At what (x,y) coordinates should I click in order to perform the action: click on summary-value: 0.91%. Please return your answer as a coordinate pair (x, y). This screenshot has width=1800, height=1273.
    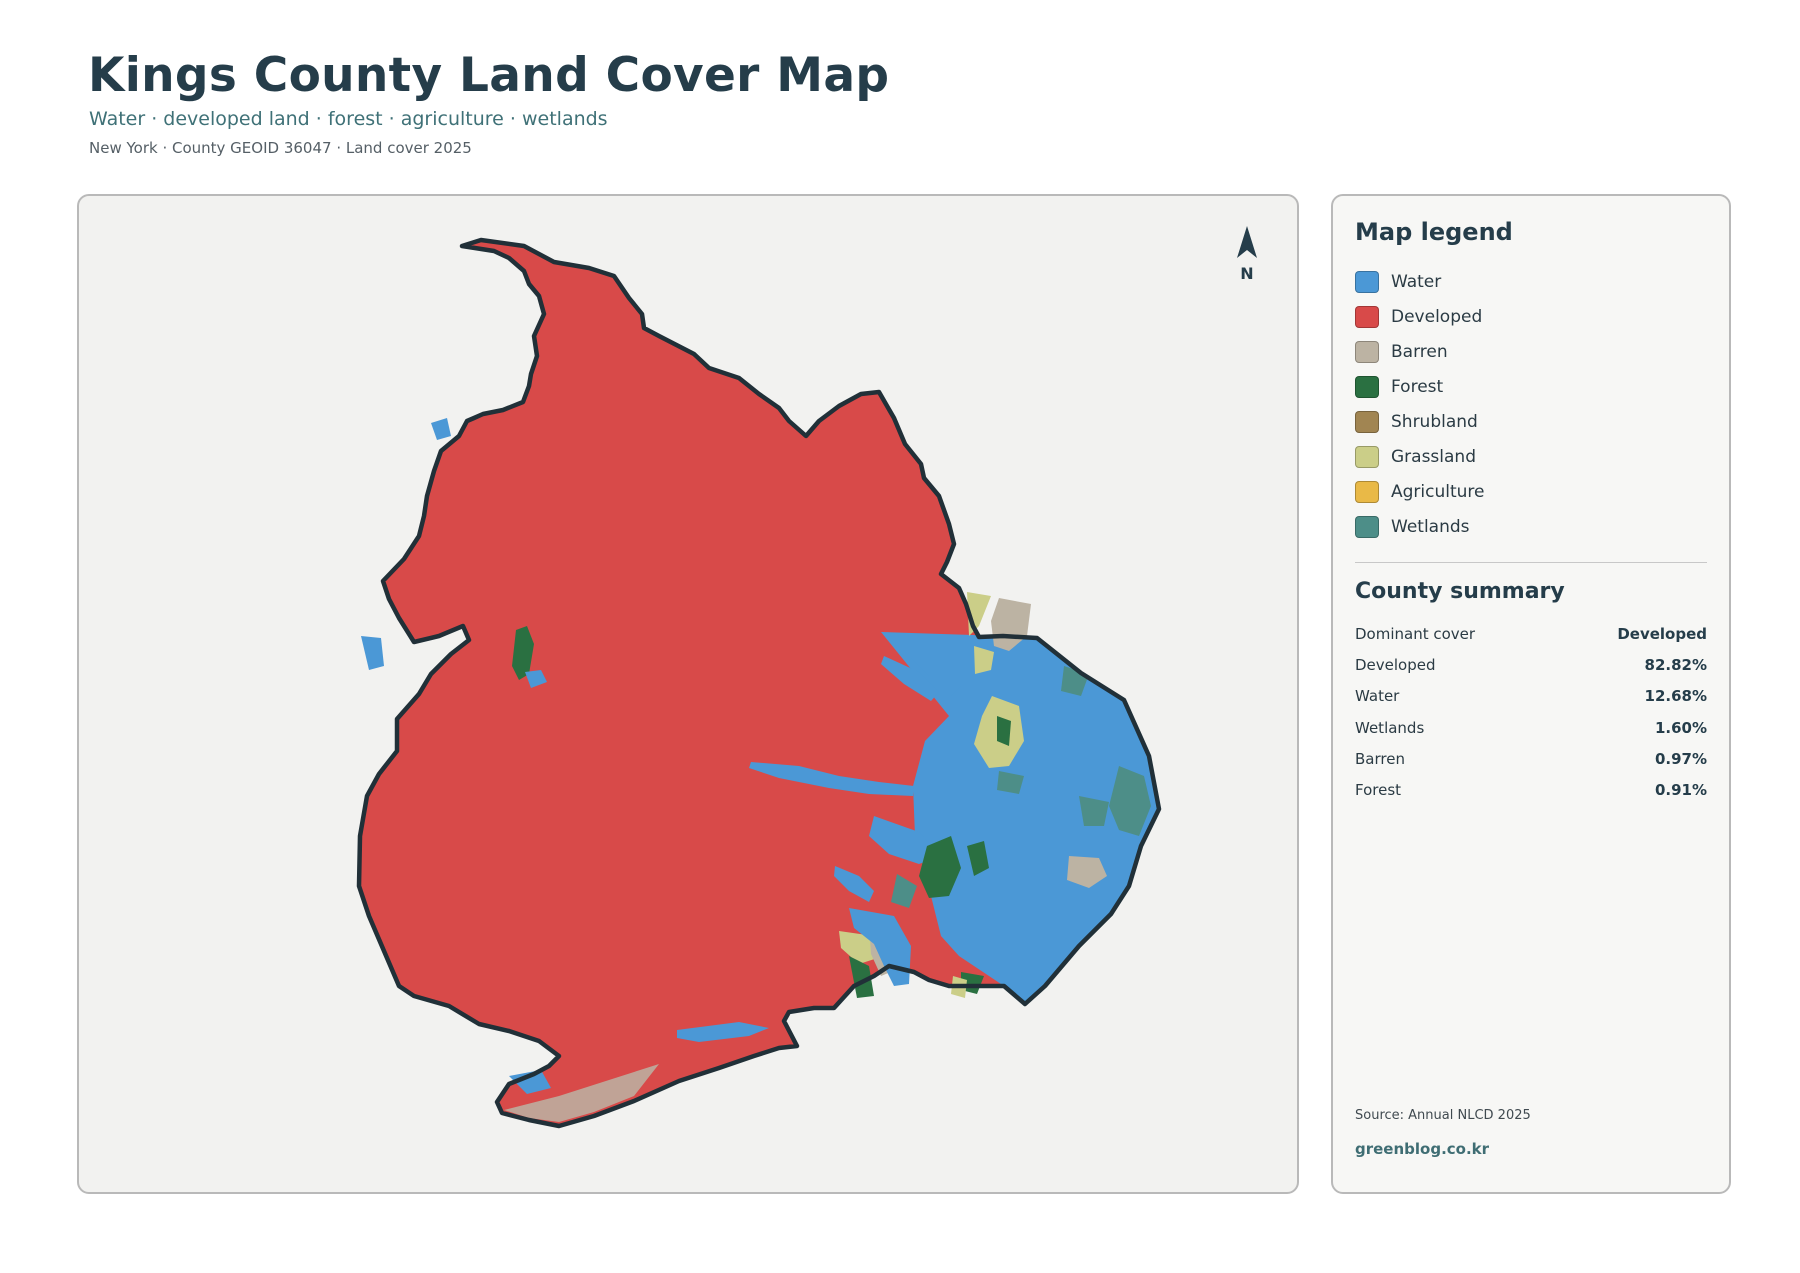
    Looking at the image, I should click on (1680, 790).